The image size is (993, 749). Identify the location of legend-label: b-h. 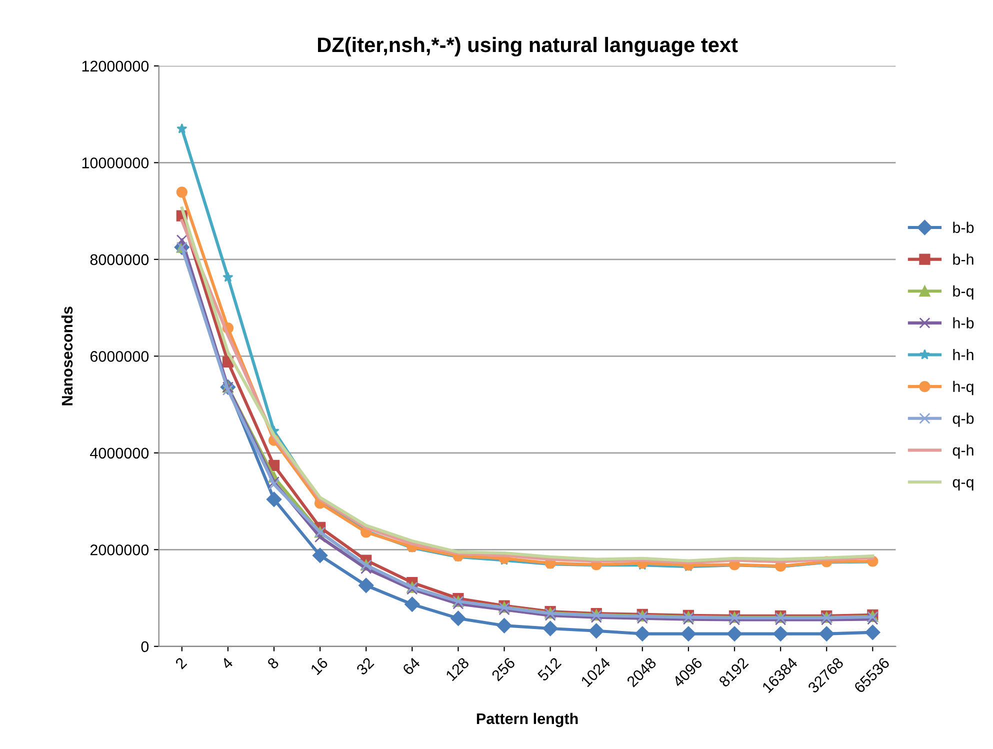
(963, 259).